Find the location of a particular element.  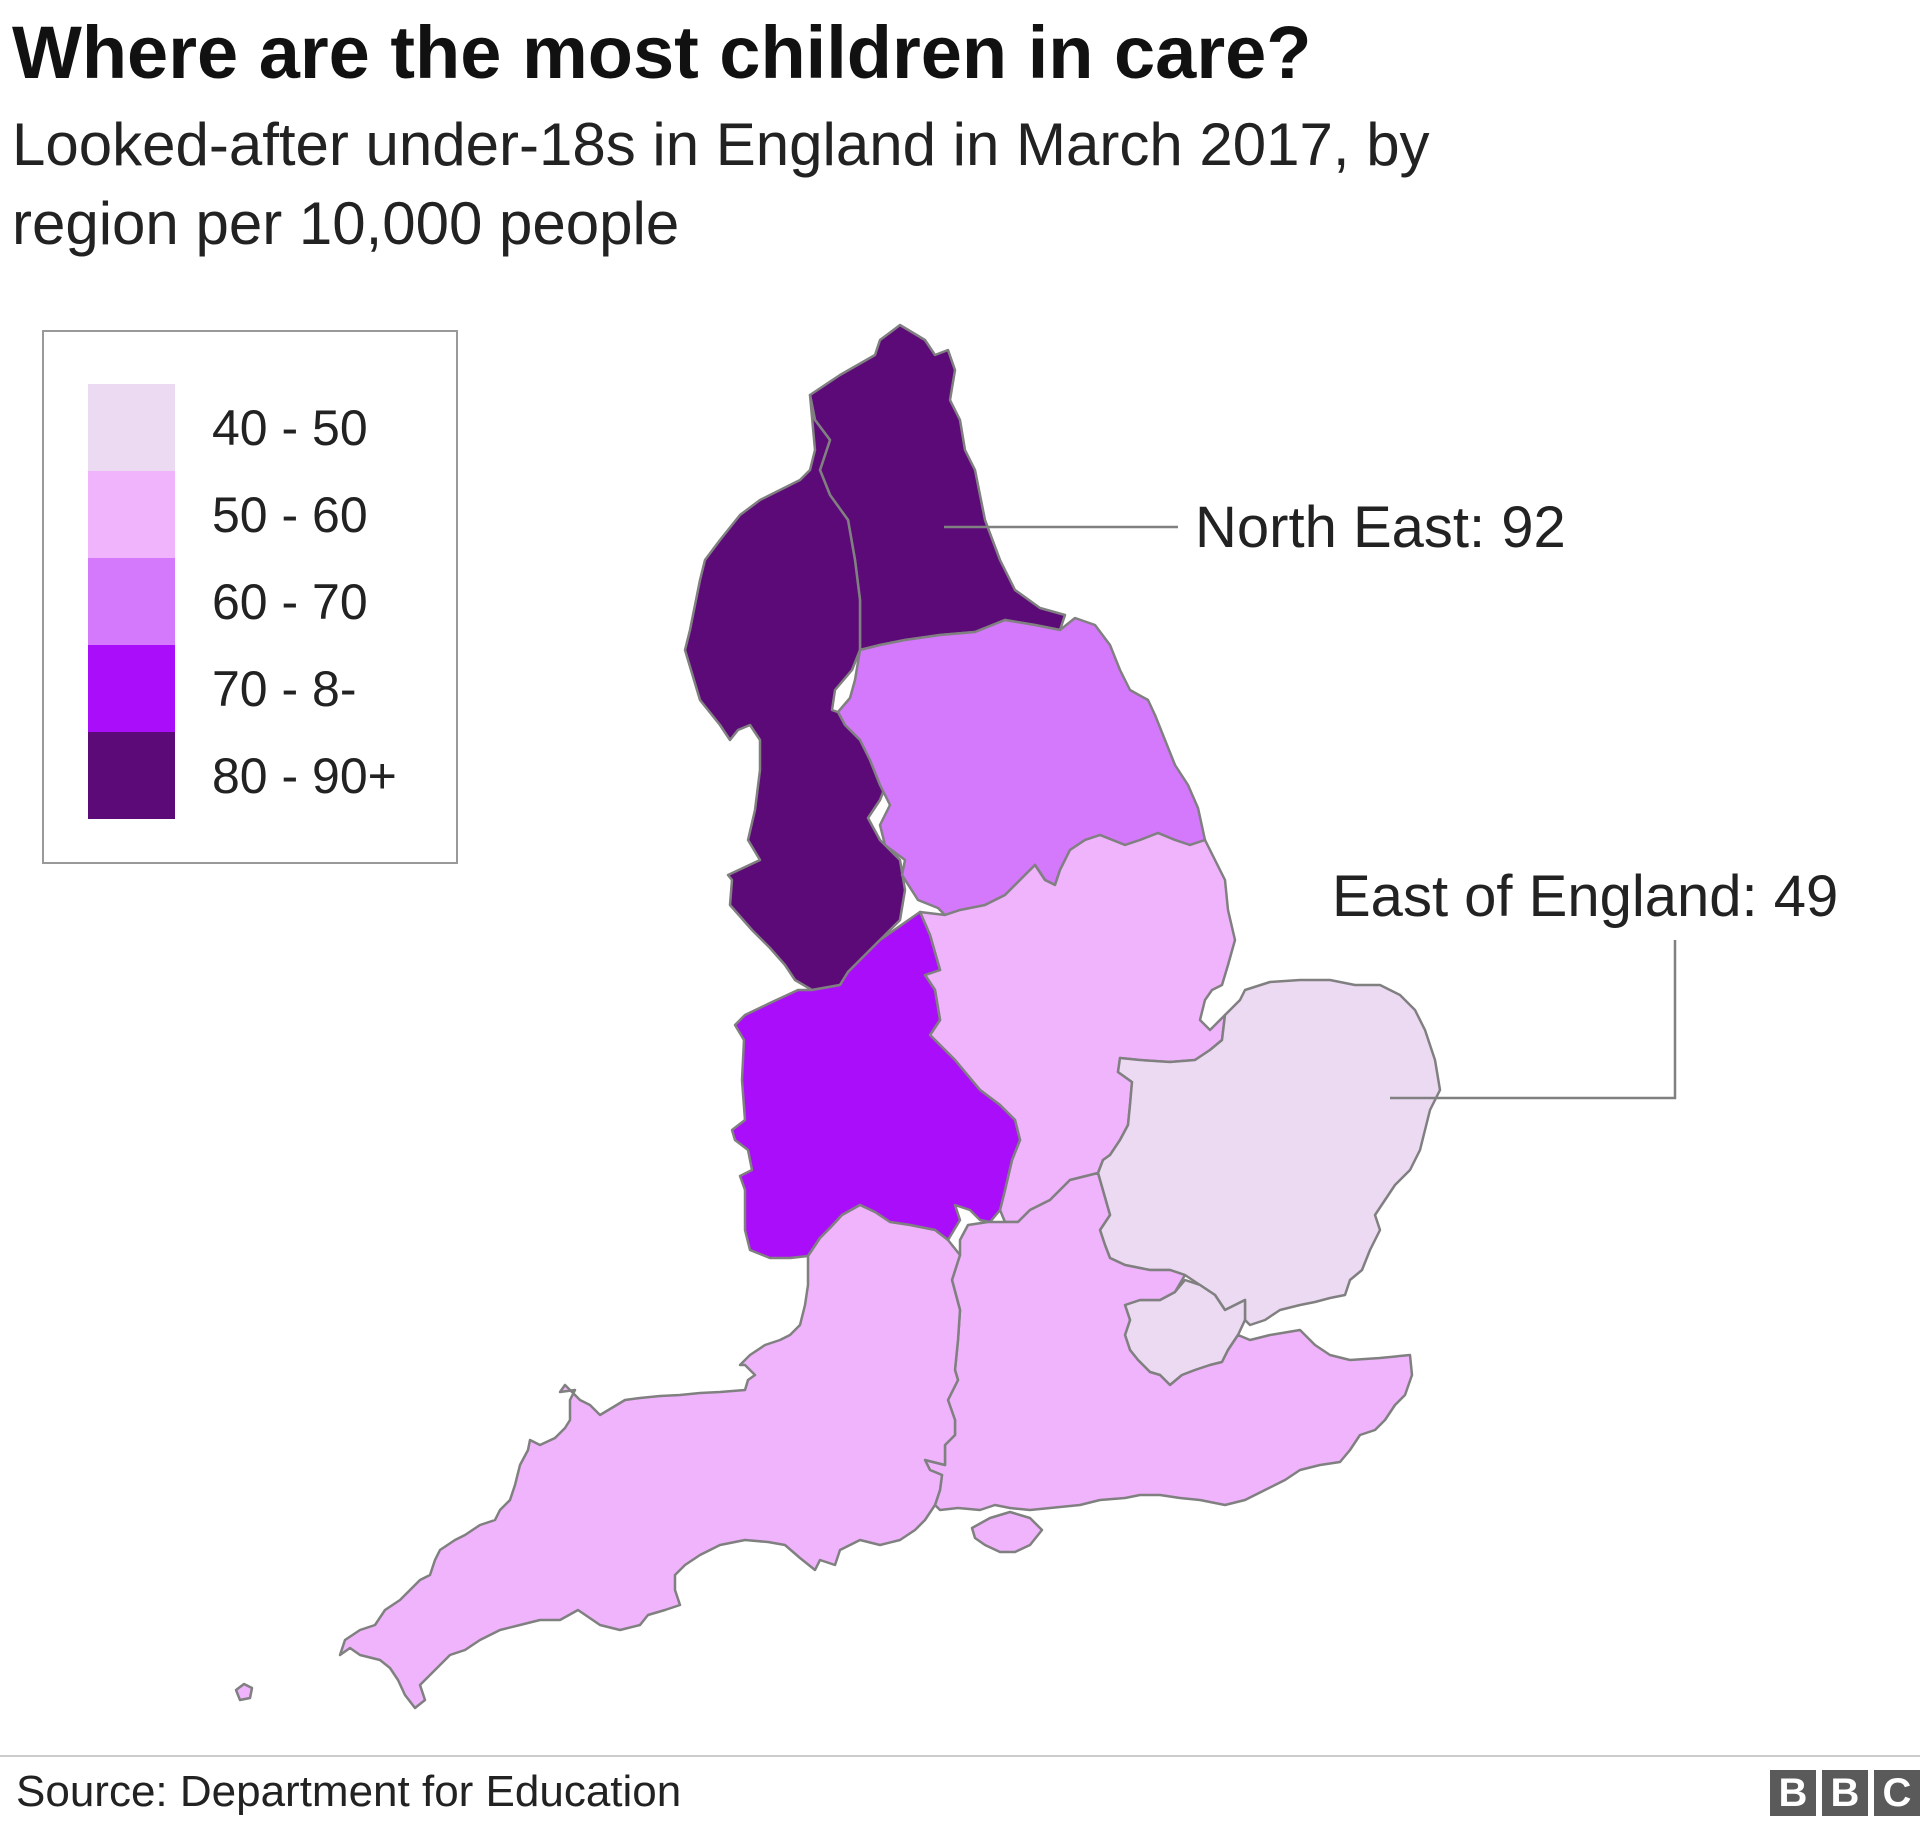

legend-label: 40 - 50 is located at coordinates (290, 427).